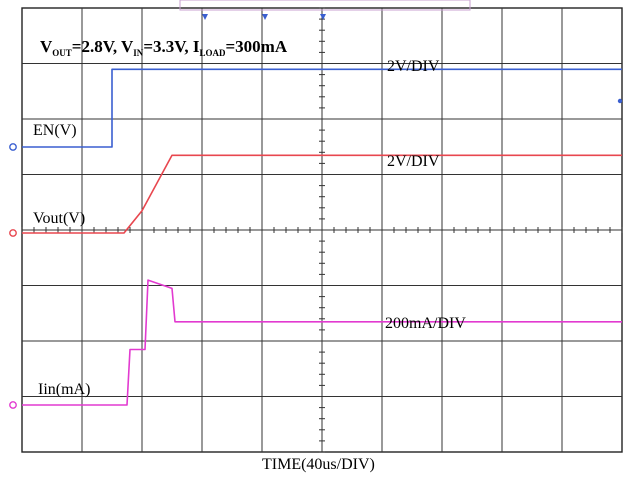 The height and width of the screenshot is (483, 627). I want to click on vout-scale-label: 2V/DIV, so click(413, 161).